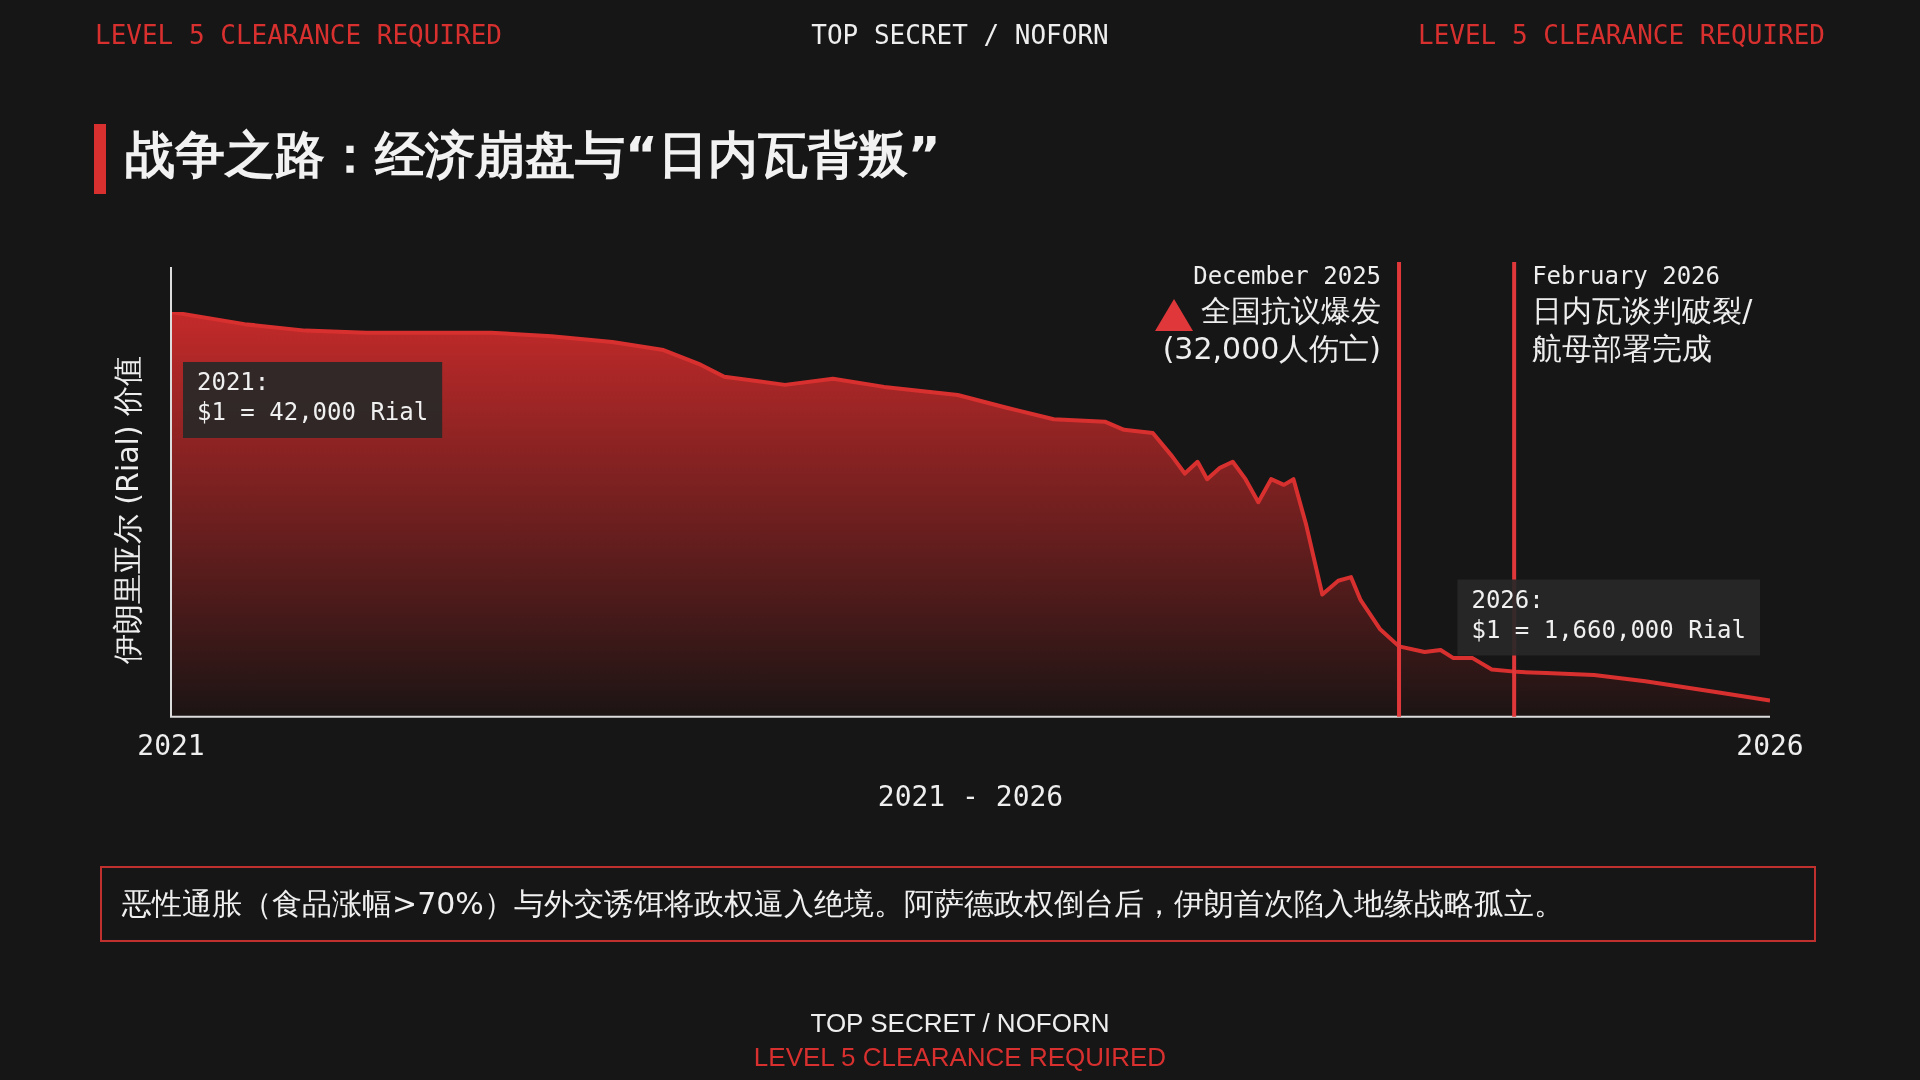 Image resolution: width=1920 pixels, height=1080 pixels. I want to click on ref-line-label: February 2026 日内瓦谈判破裂/ 航母部署完成, so click(1643, 314).